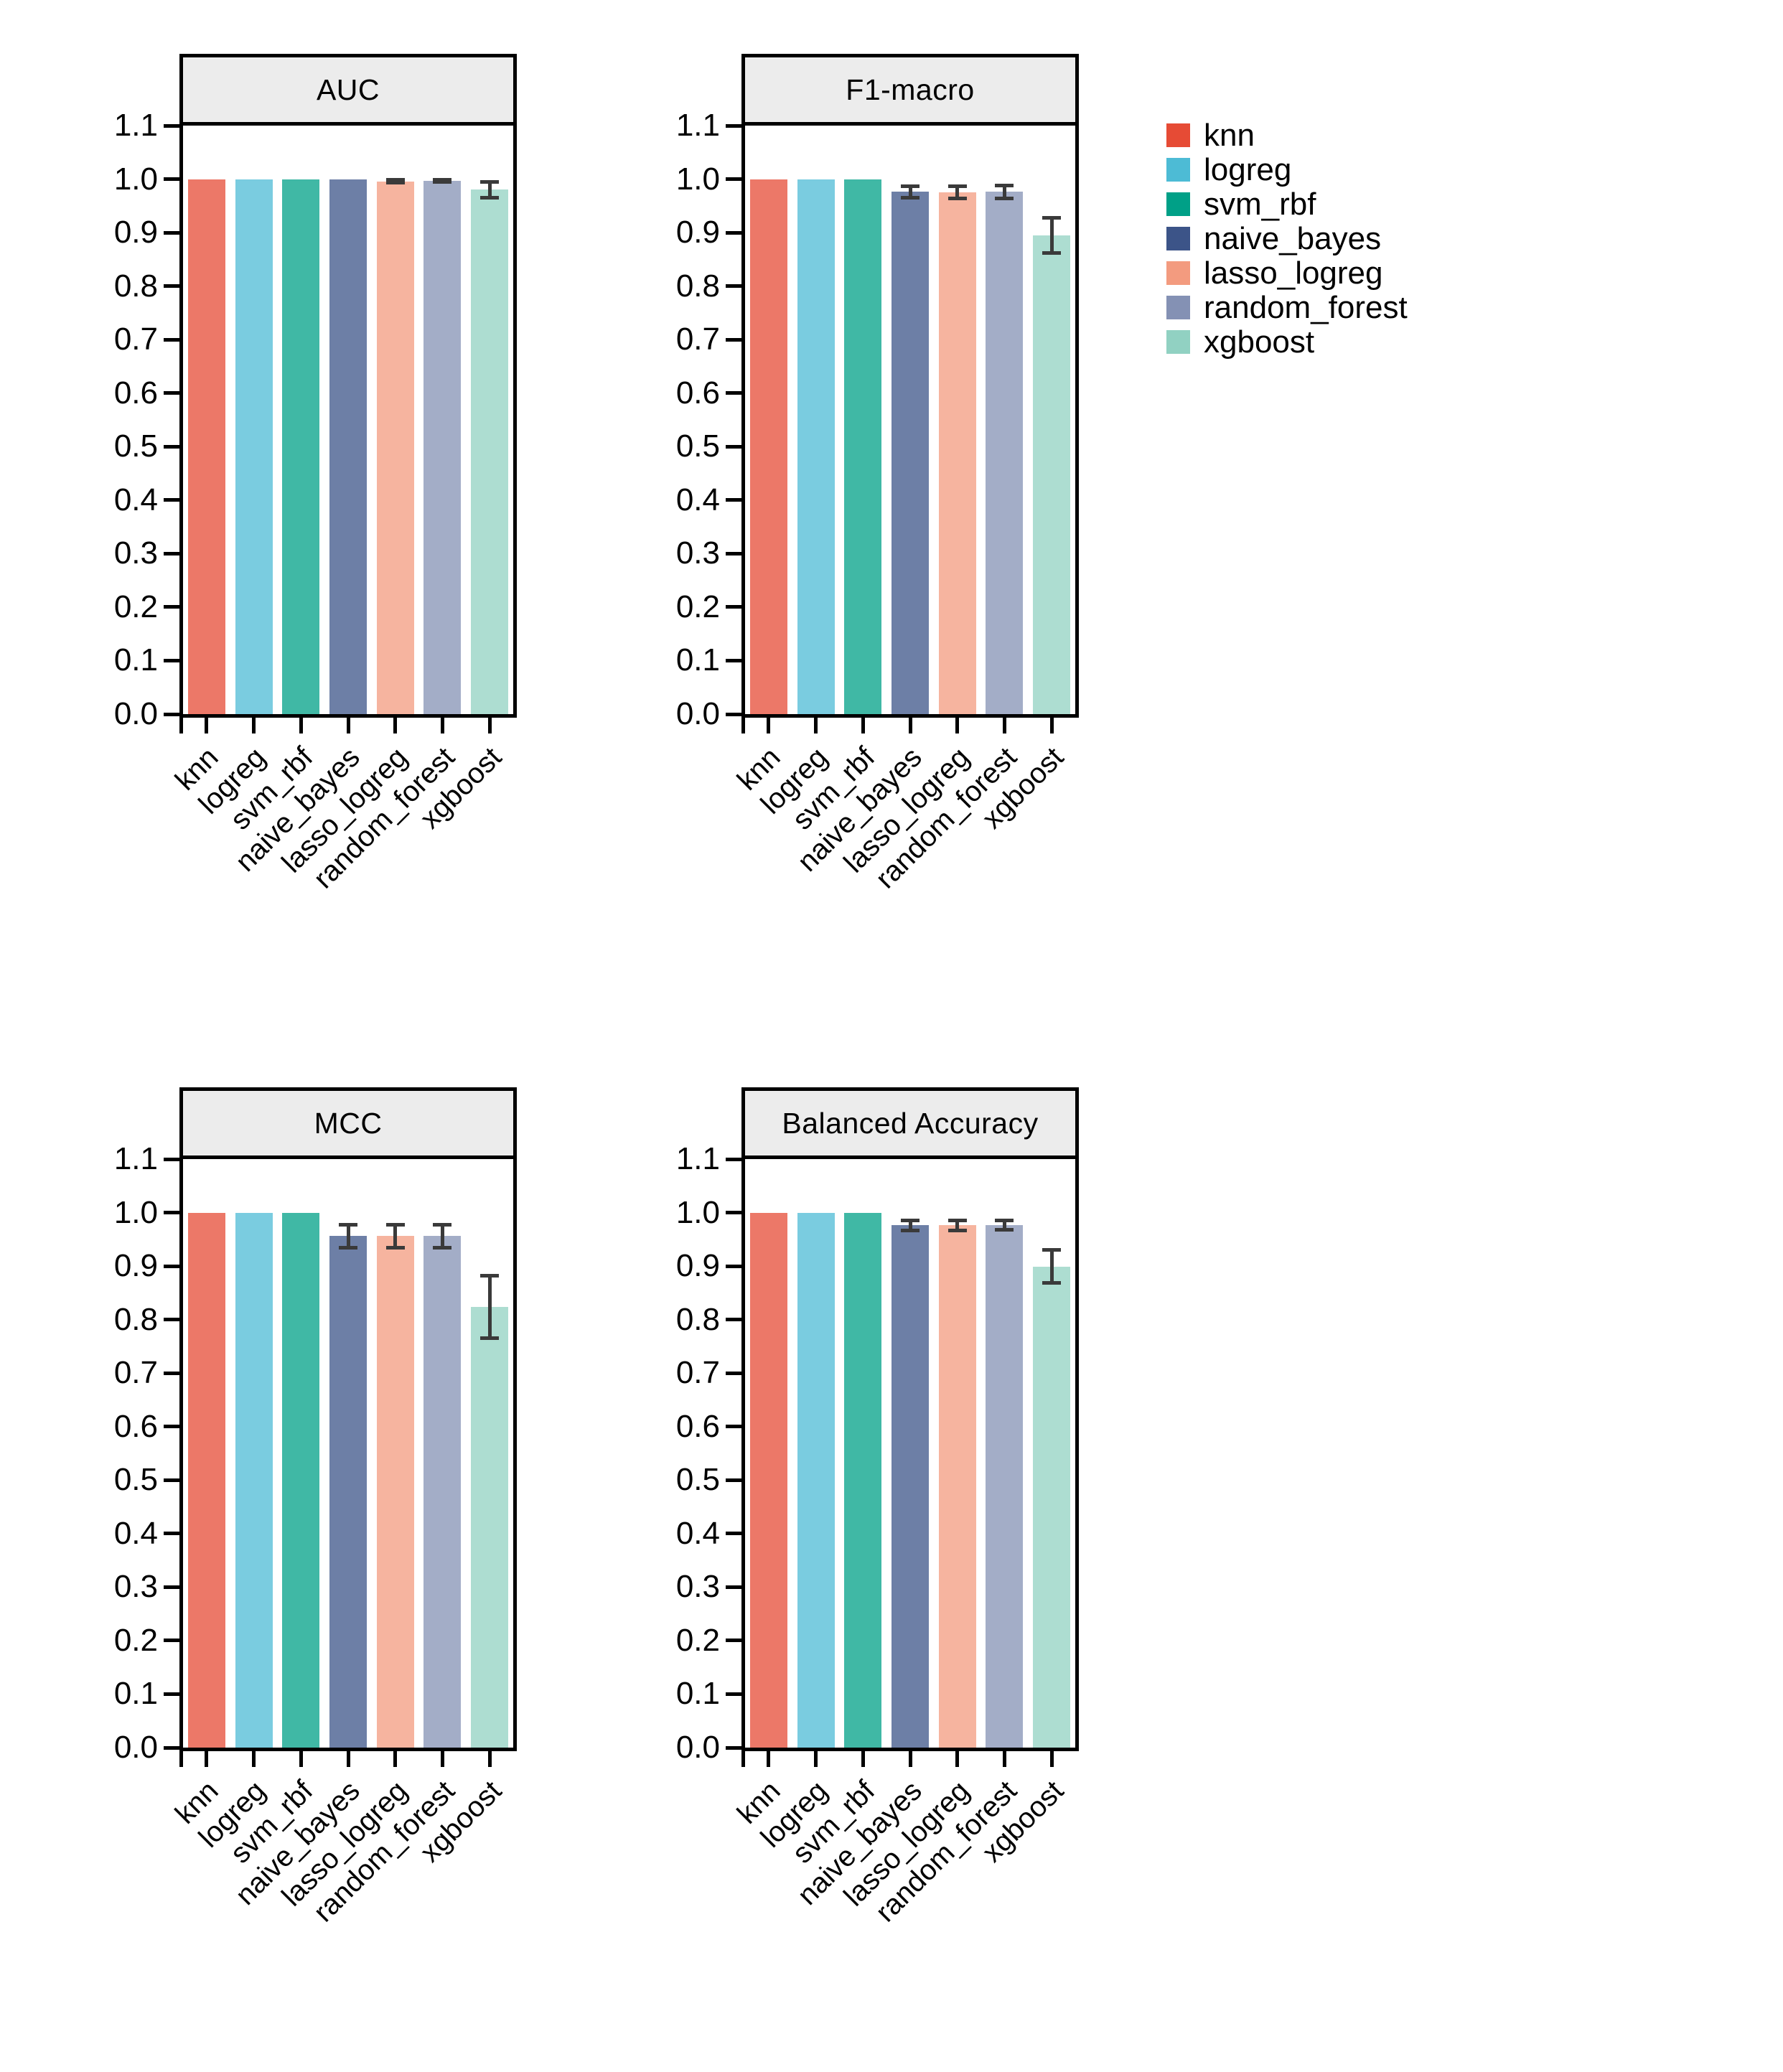  I want to click on legend-swatch-logreg, so click(1178, 170).